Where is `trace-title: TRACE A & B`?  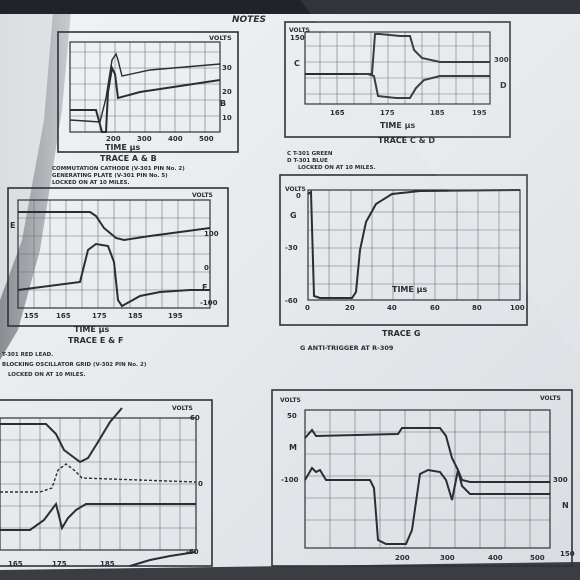
trace-title: TRACE A & B is located at coordinates (128, 158).